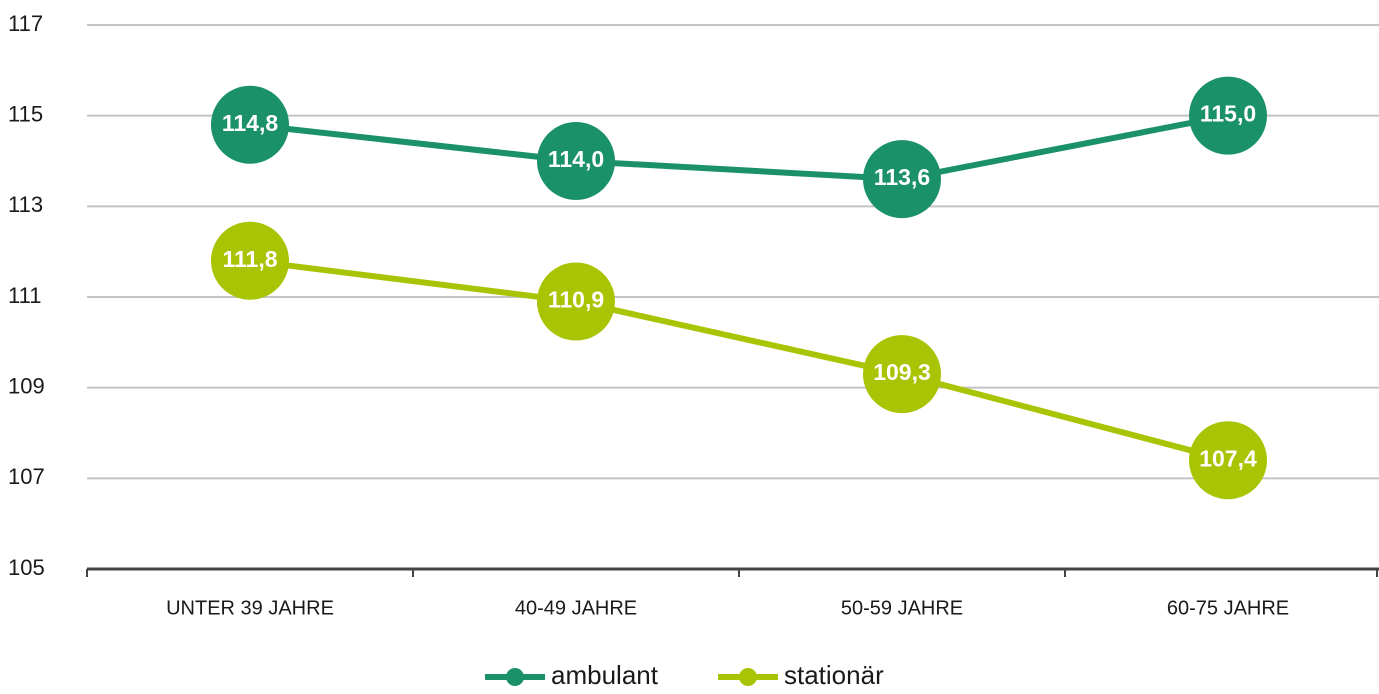 This screenshot has width=1379, height=694. I want to click on data-label: 114,8, so click(250, 123).